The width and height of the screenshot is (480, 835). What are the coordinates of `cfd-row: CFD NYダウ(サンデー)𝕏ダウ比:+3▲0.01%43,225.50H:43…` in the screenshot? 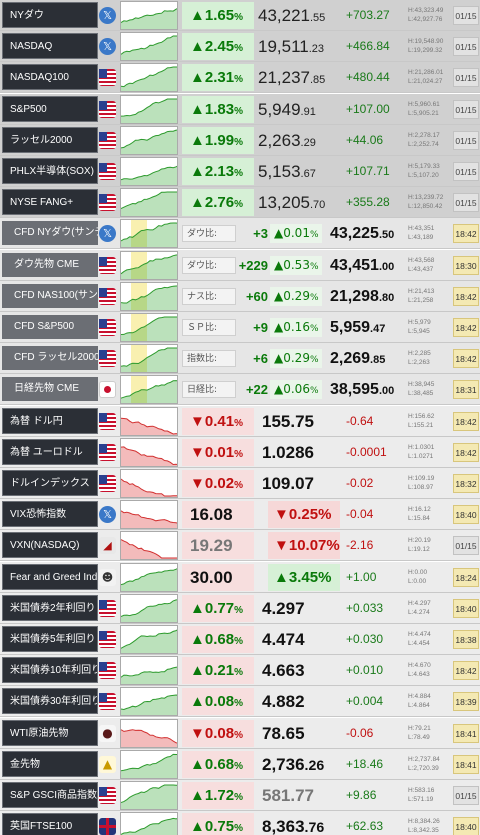 It's located at (240, 234).